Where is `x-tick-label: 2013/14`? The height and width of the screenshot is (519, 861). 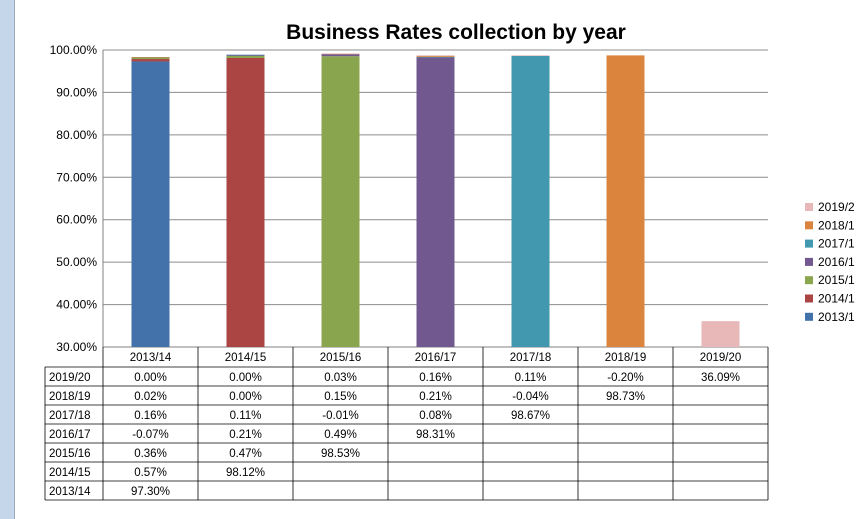 x-tick-label: 2013/14 is located at coordinates (151, 358).